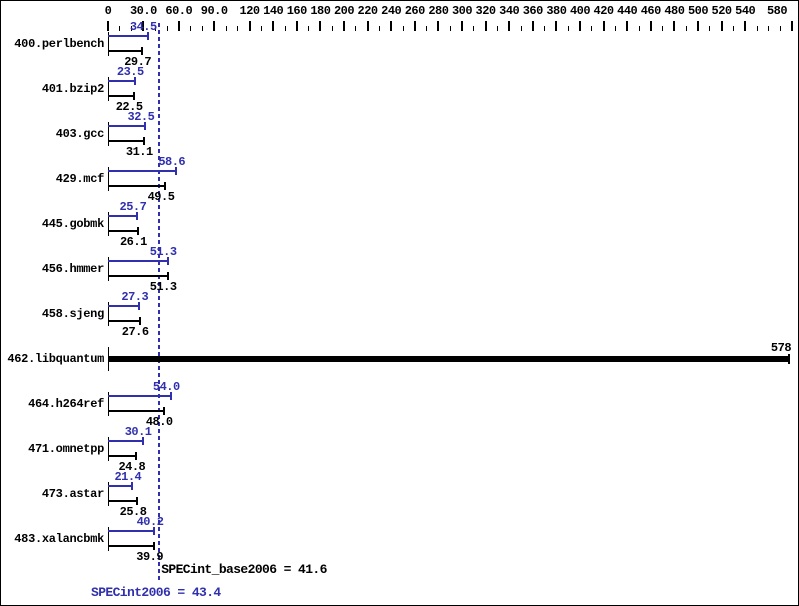  Describe the element at coordinates (368, 11) in the screenshot. I see `axis-tick-label: 220` at that location.